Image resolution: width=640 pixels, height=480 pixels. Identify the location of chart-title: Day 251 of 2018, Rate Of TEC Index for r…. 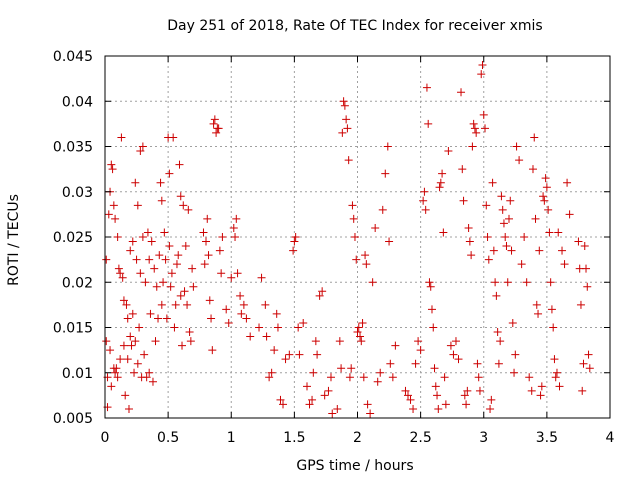
(354, 26).